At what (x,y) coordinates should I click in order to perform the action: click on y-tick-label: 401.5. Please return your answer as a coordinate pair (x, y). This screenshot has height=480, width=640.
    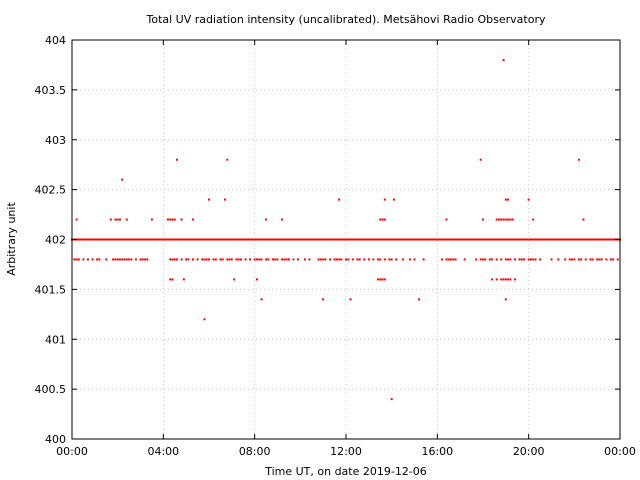
    Looking at the image, I should click on (51, 289).